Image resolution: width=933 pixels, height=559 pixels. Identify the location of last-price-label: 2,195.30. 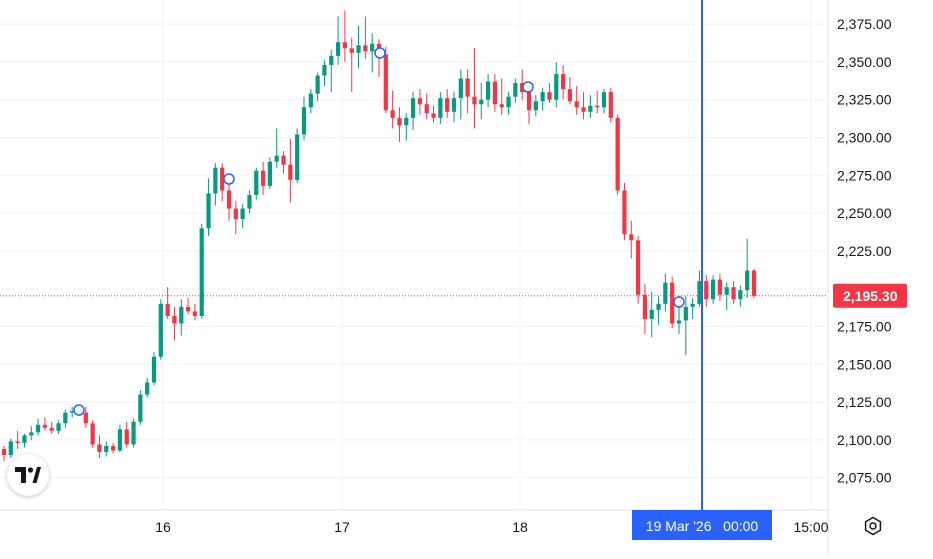
(870, 295).